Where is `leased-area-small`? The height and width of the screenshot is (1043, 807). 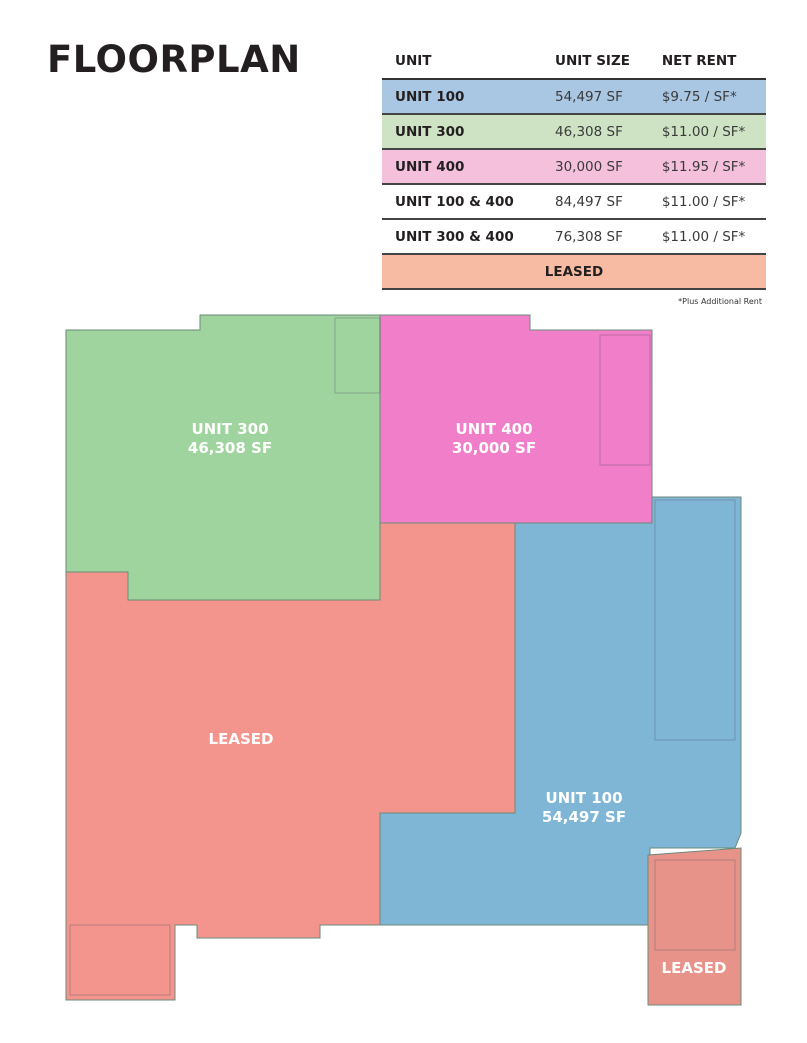 leased-area-small is located at coordinates (694, 926).